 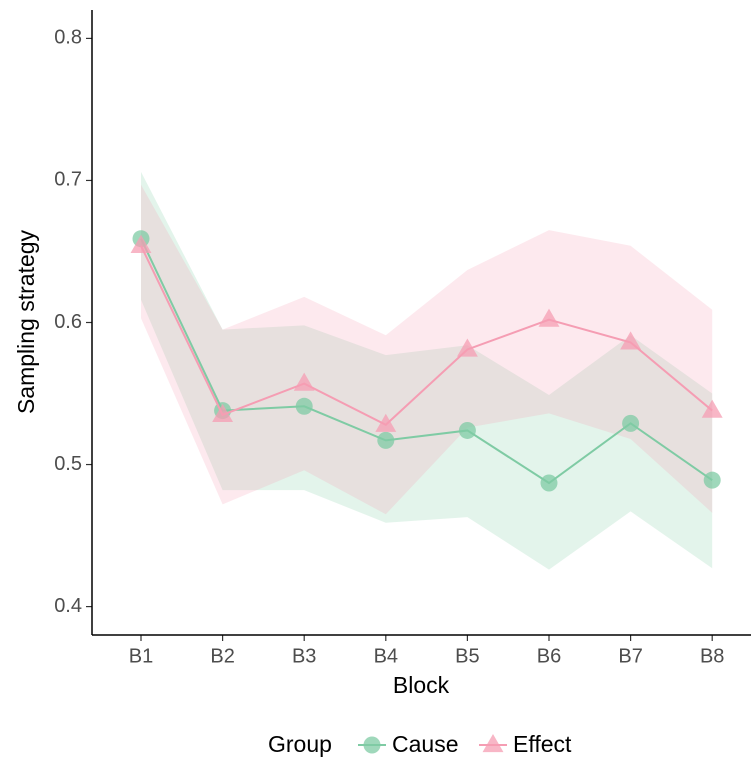 I want to click on x-tick-label: B4, so click(x=386, y=656).